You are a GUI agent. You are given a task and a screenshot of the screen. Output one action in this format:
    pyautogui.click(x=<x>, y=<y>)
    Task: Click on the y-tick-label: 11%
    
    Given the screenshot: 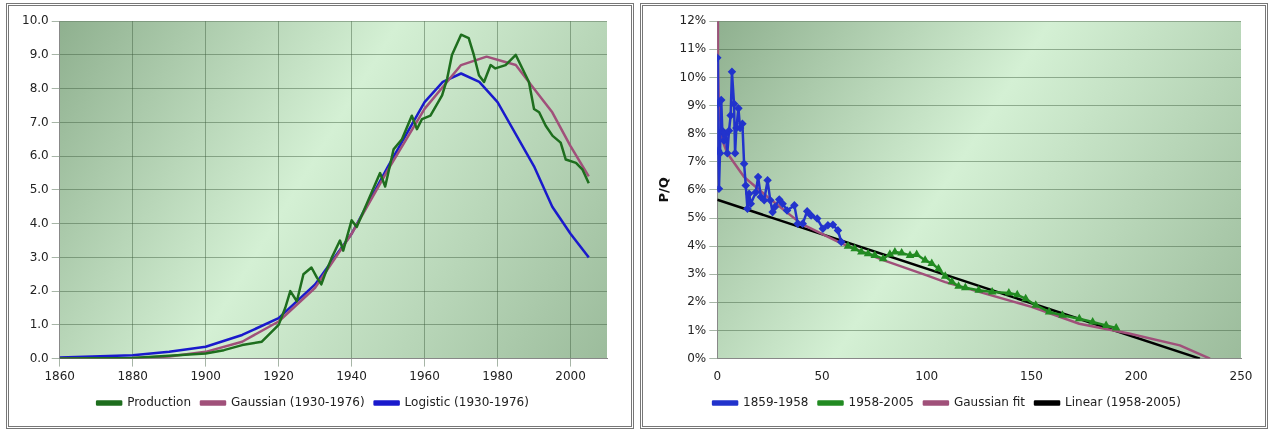 What is the action you would take?
    pyautogui.click(x=693, y=48)
    